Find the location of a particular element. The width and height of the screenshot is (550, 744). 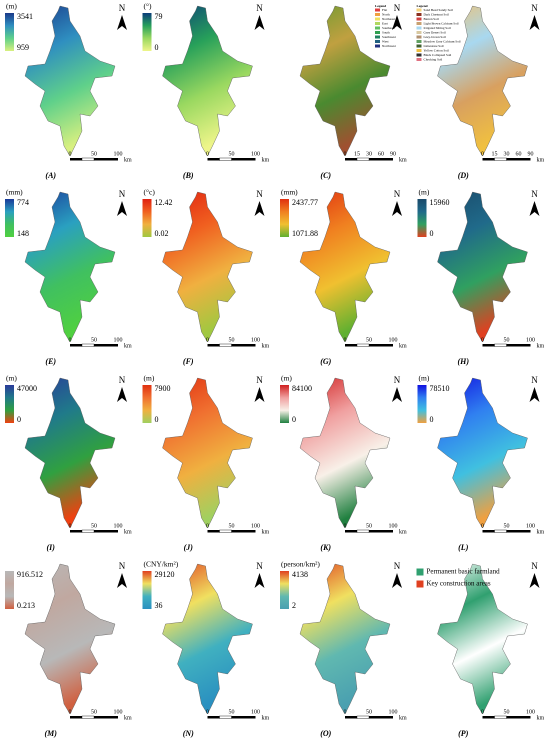

legend-item: Yellow Cotton Soil is located at coordinates (436, 50).